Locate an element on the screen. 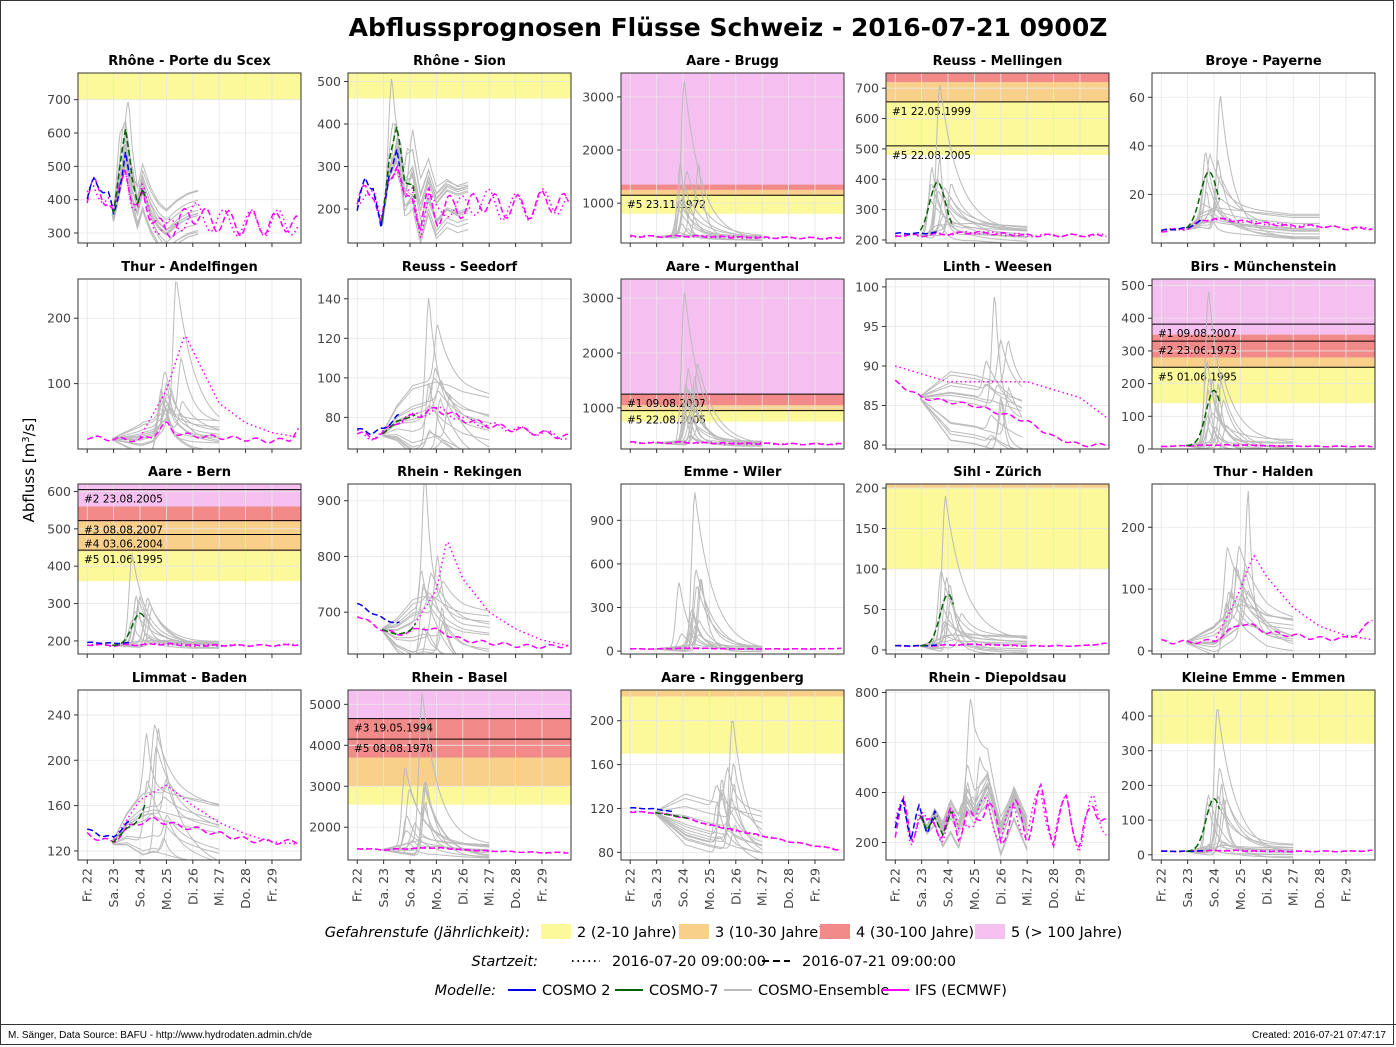 This screenshot has height=1047, width=1396. y-tick-label: 95 is located at coordinates (871, 326).